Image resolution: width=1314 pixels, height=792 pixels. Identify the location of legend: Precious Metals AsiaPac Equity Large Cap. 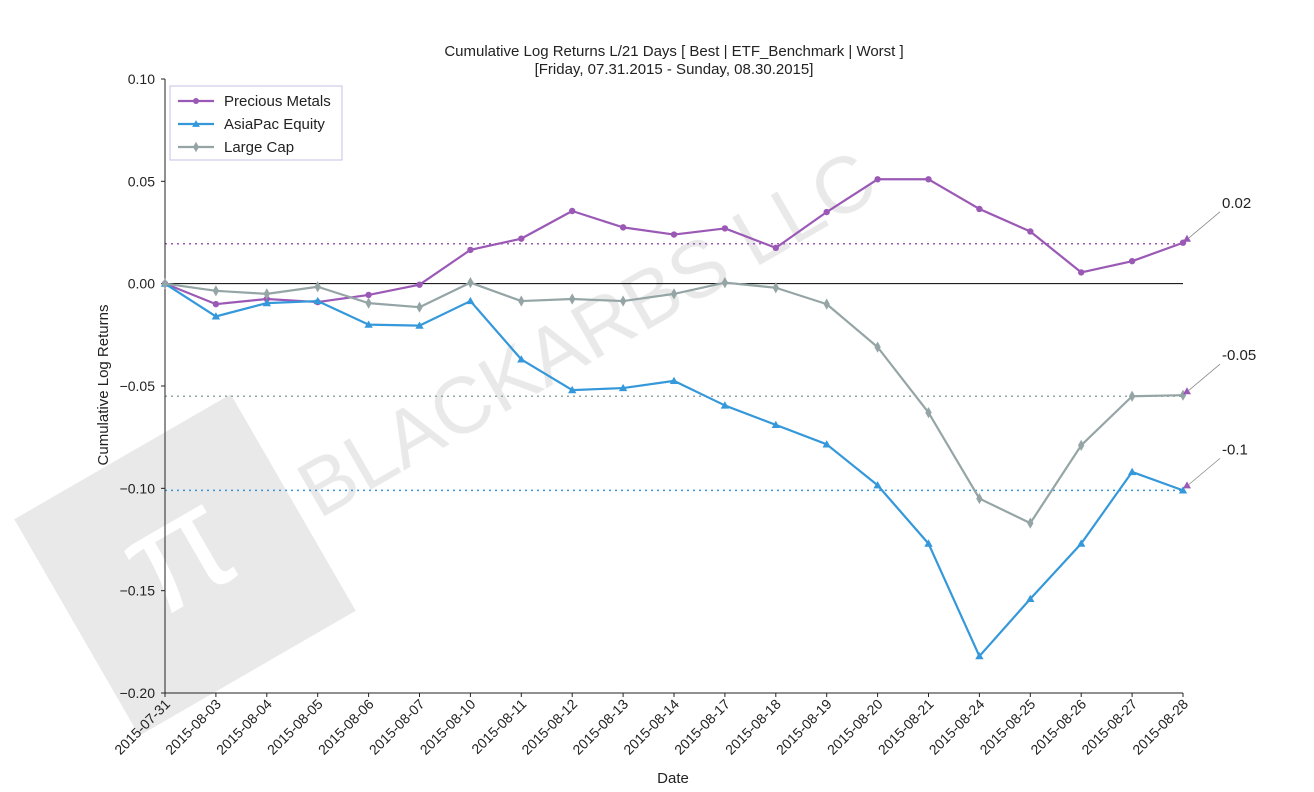
(256, 123).